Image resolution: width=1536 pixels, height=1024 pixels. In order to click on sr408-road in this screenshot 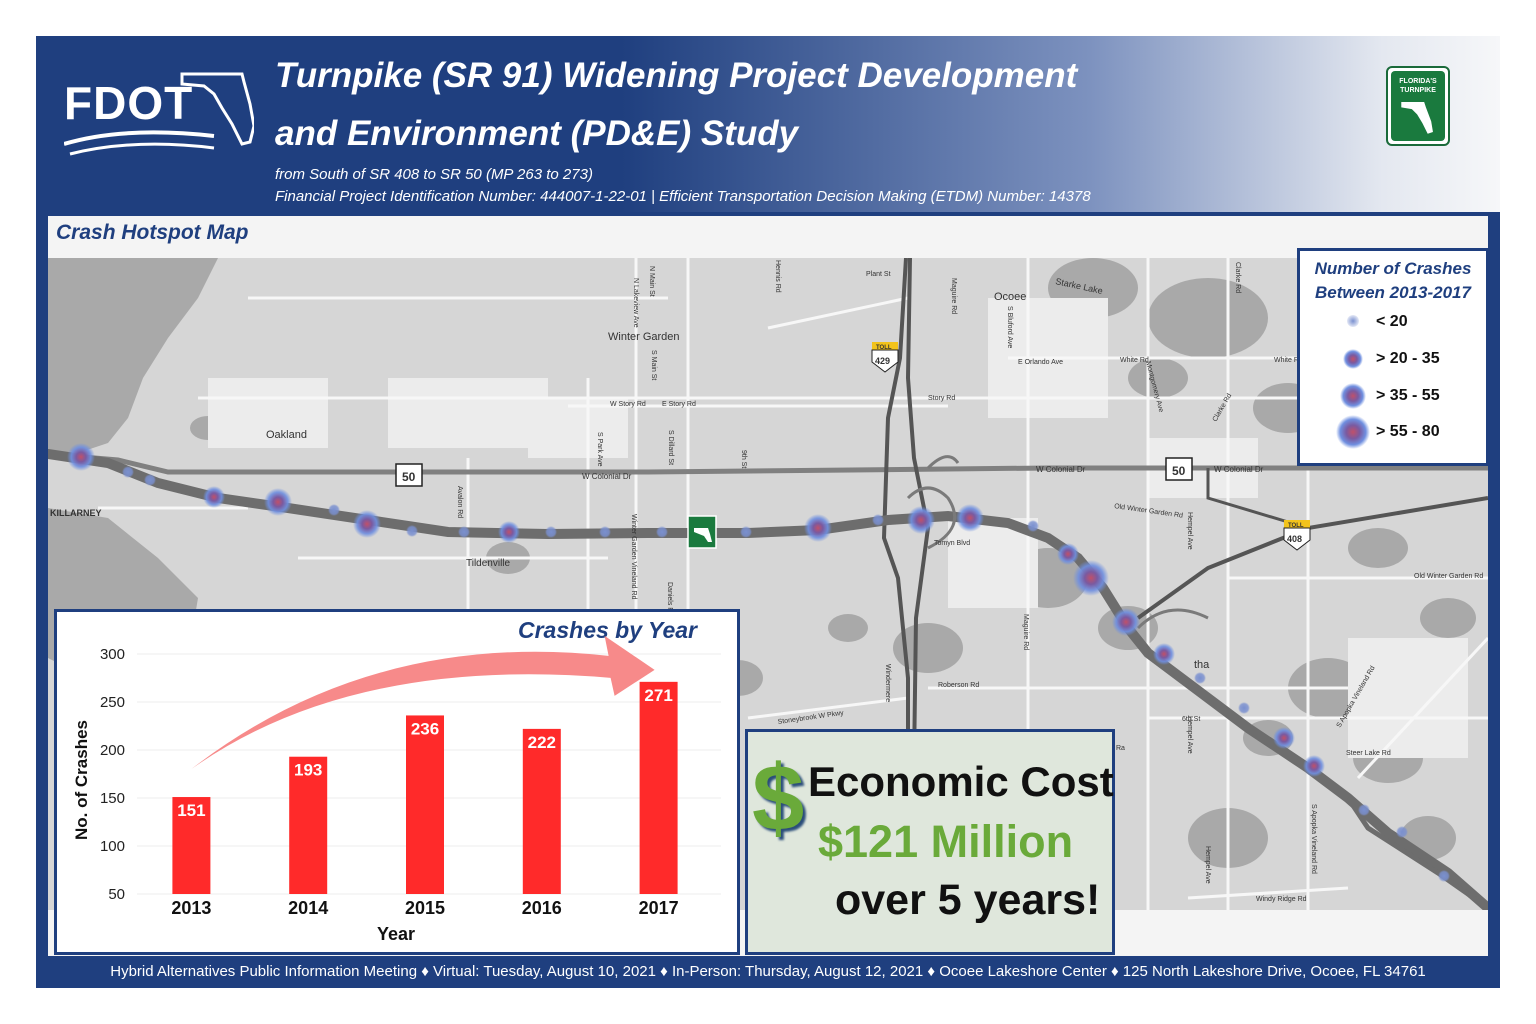, I will do `click(1312, 558)`.